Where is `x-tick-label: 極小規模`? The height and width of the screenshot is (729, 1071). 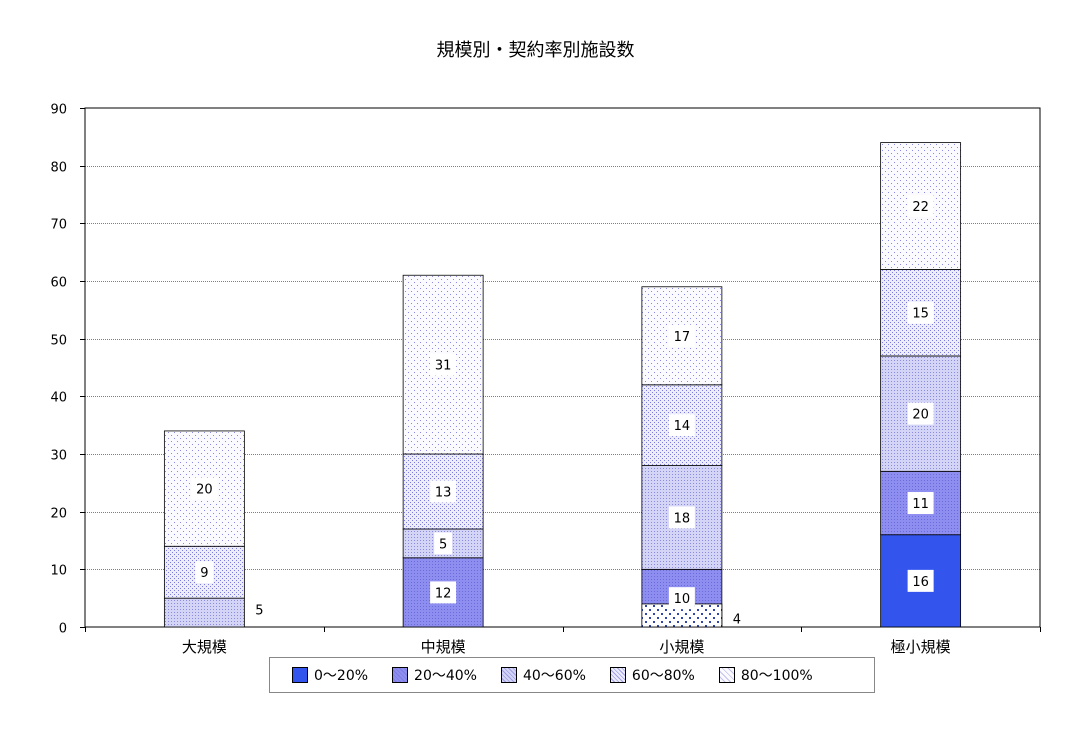
x-tick-label: 極小規模 is located at coordinates (921, 647).